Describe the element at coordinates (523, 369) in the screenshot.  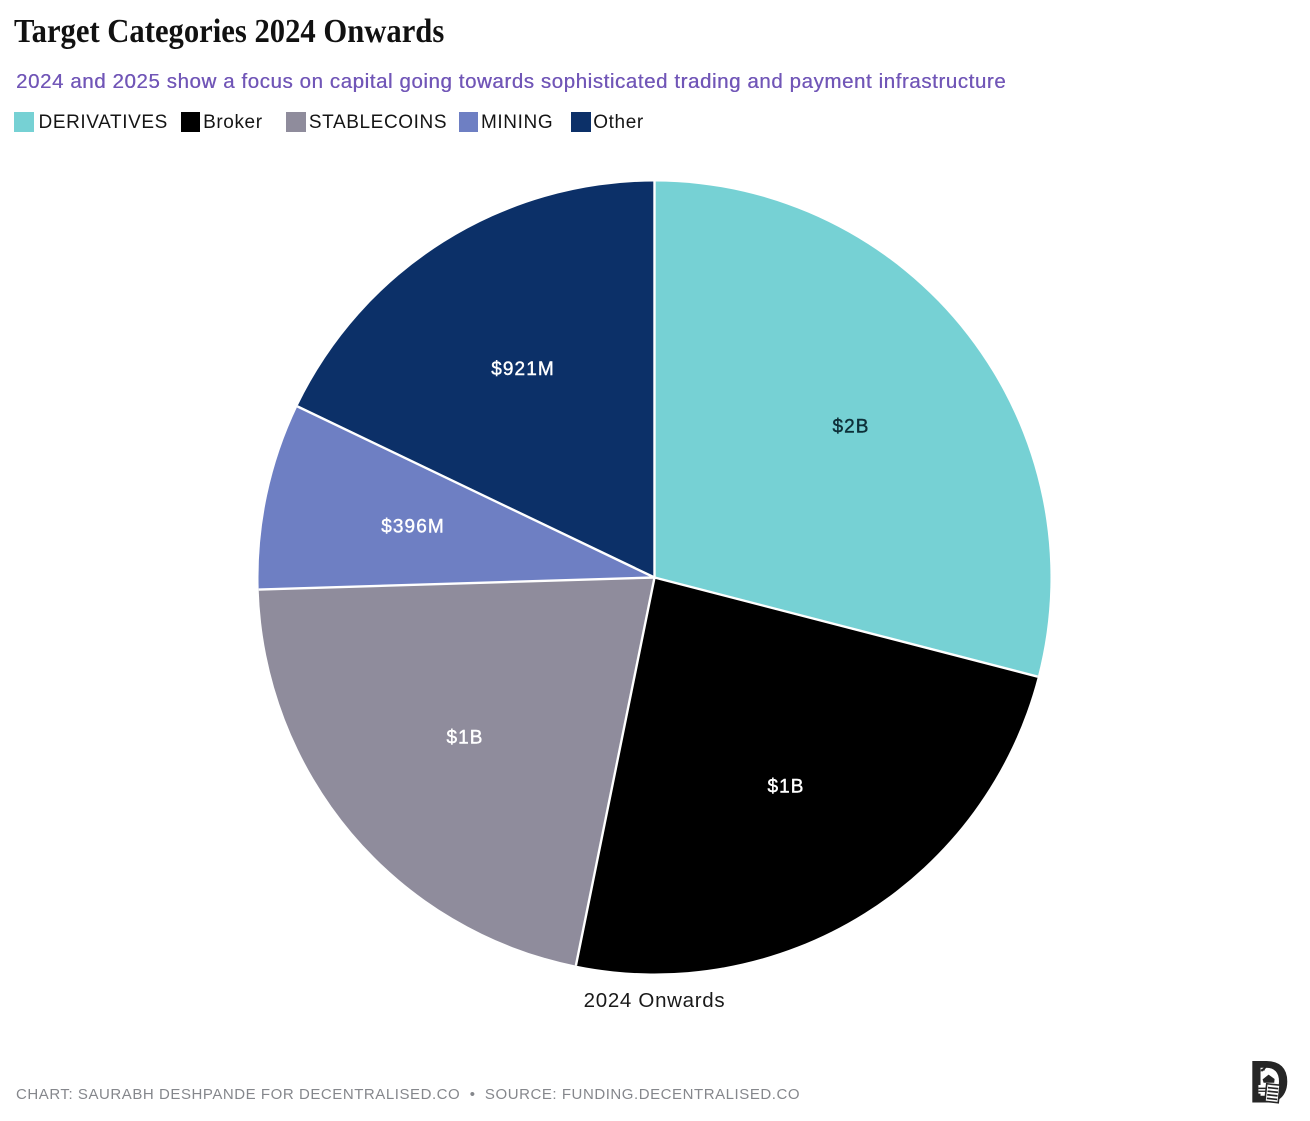
I see `svg-text: $921M` at that location.